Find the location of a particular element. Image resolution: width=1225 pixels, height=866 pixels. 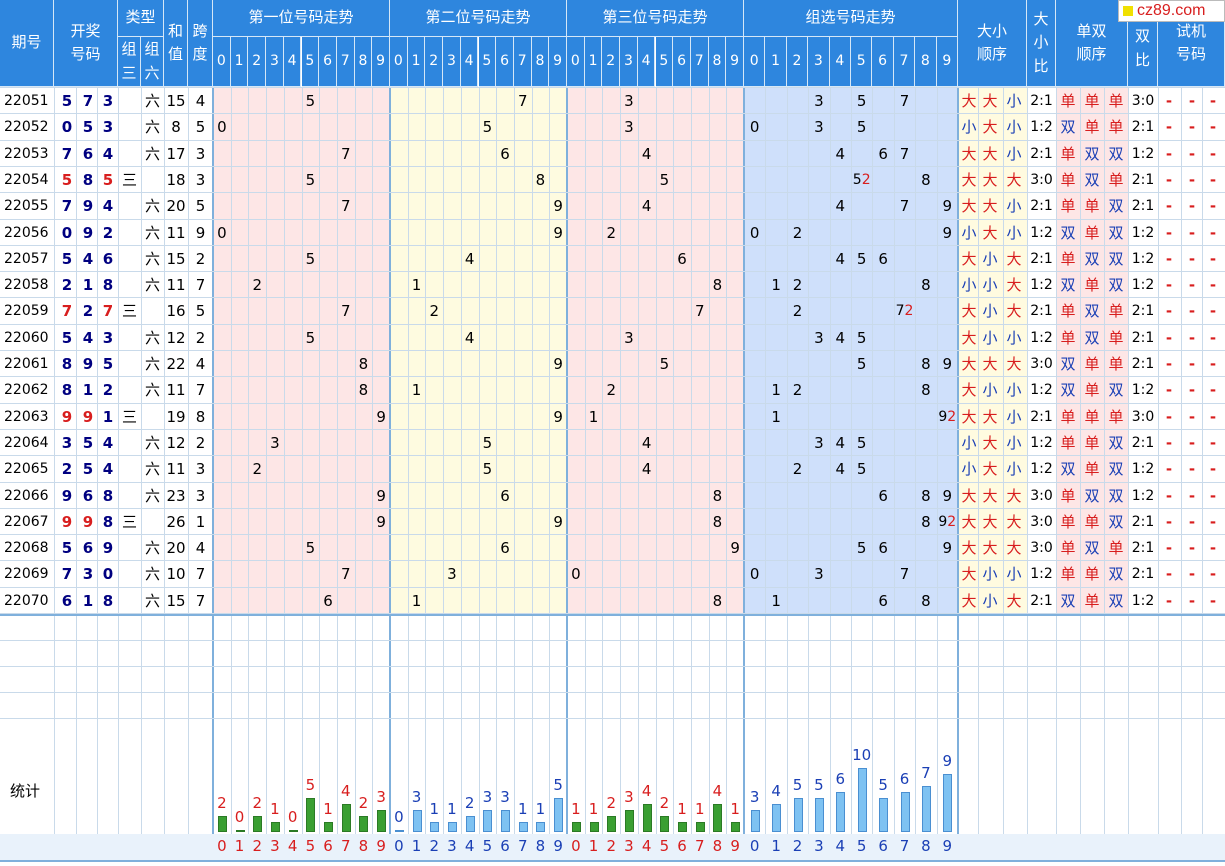

span-cell: 3 is located at coordinates (200, 495).